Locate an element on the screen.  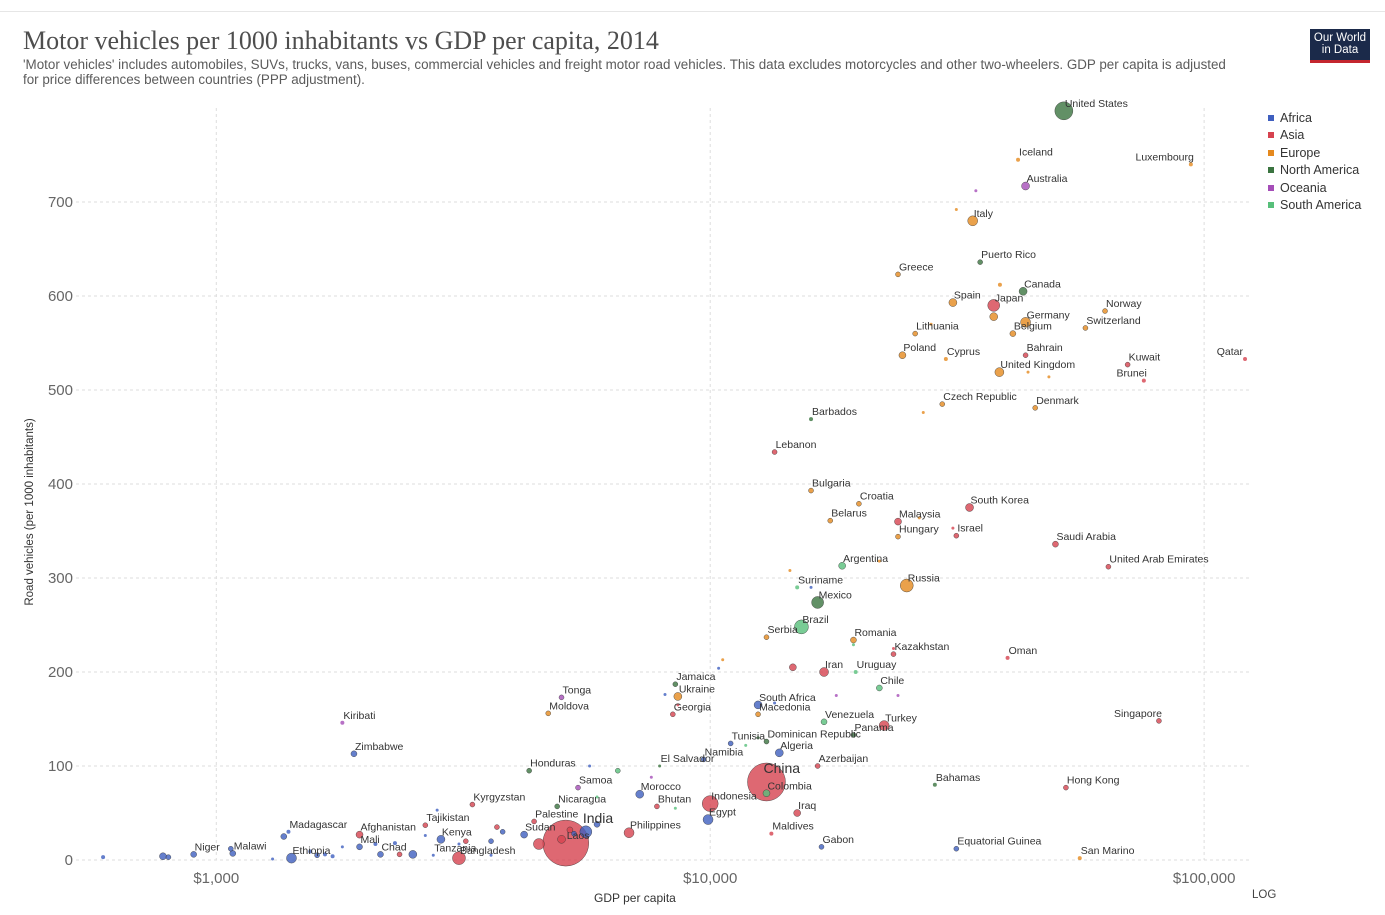
data-point-uruguay is located at coordinates (855, 672).